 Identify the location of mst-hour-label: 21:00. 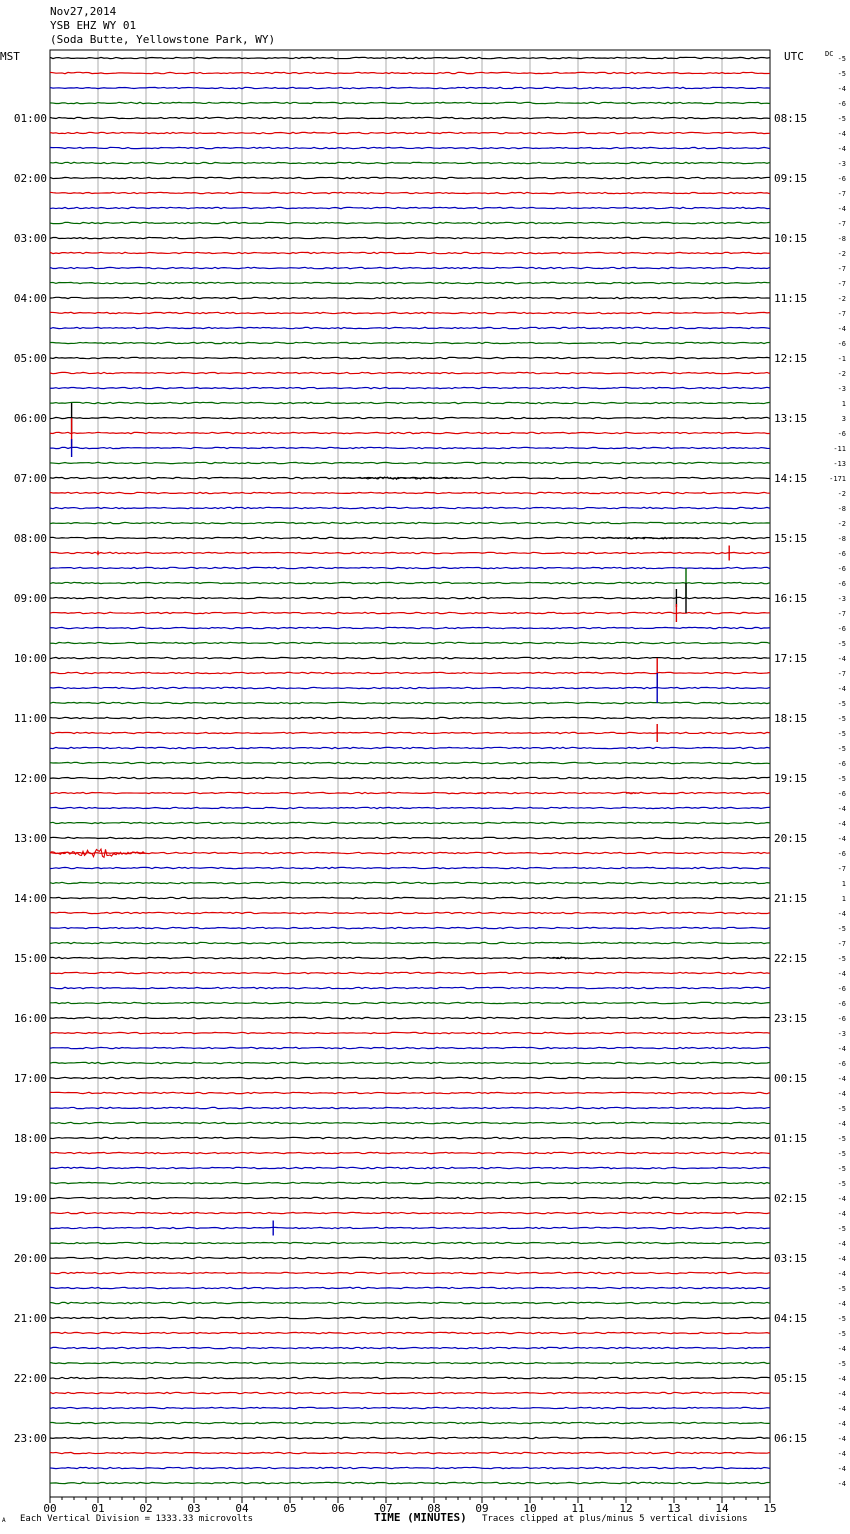
(30, 1318).